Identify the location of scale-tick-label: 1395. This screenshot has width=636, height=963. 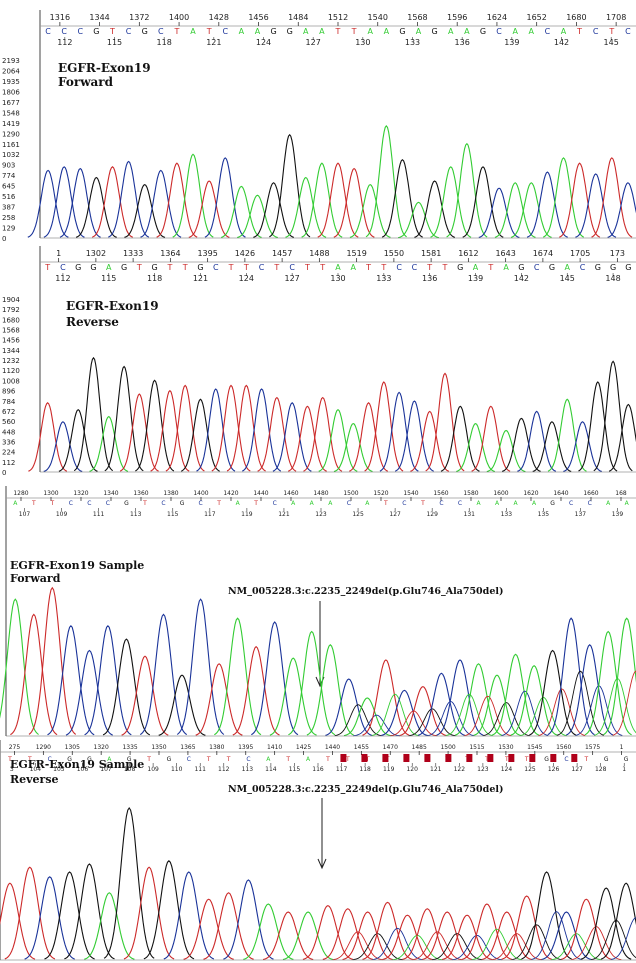
(207, 253).